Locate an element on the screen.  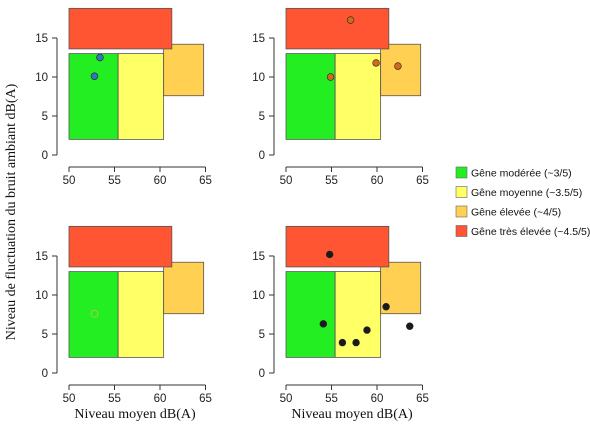
panel-top-left: 50 55 60 65 0 5 10 15 is located at coordinates (123, 97).